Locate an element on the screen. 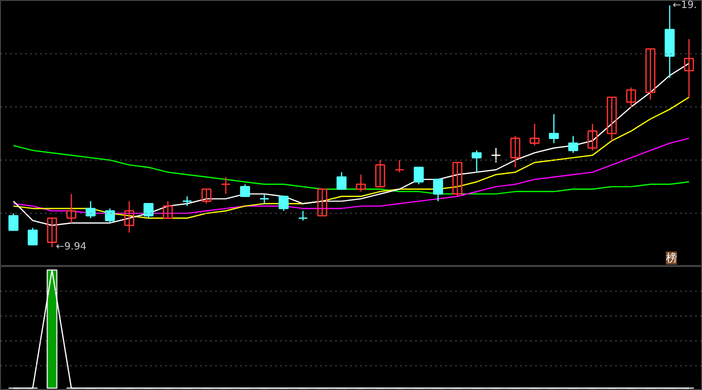 The image size is (702, 390). text: 榜 is located at coordinates (671, 258).